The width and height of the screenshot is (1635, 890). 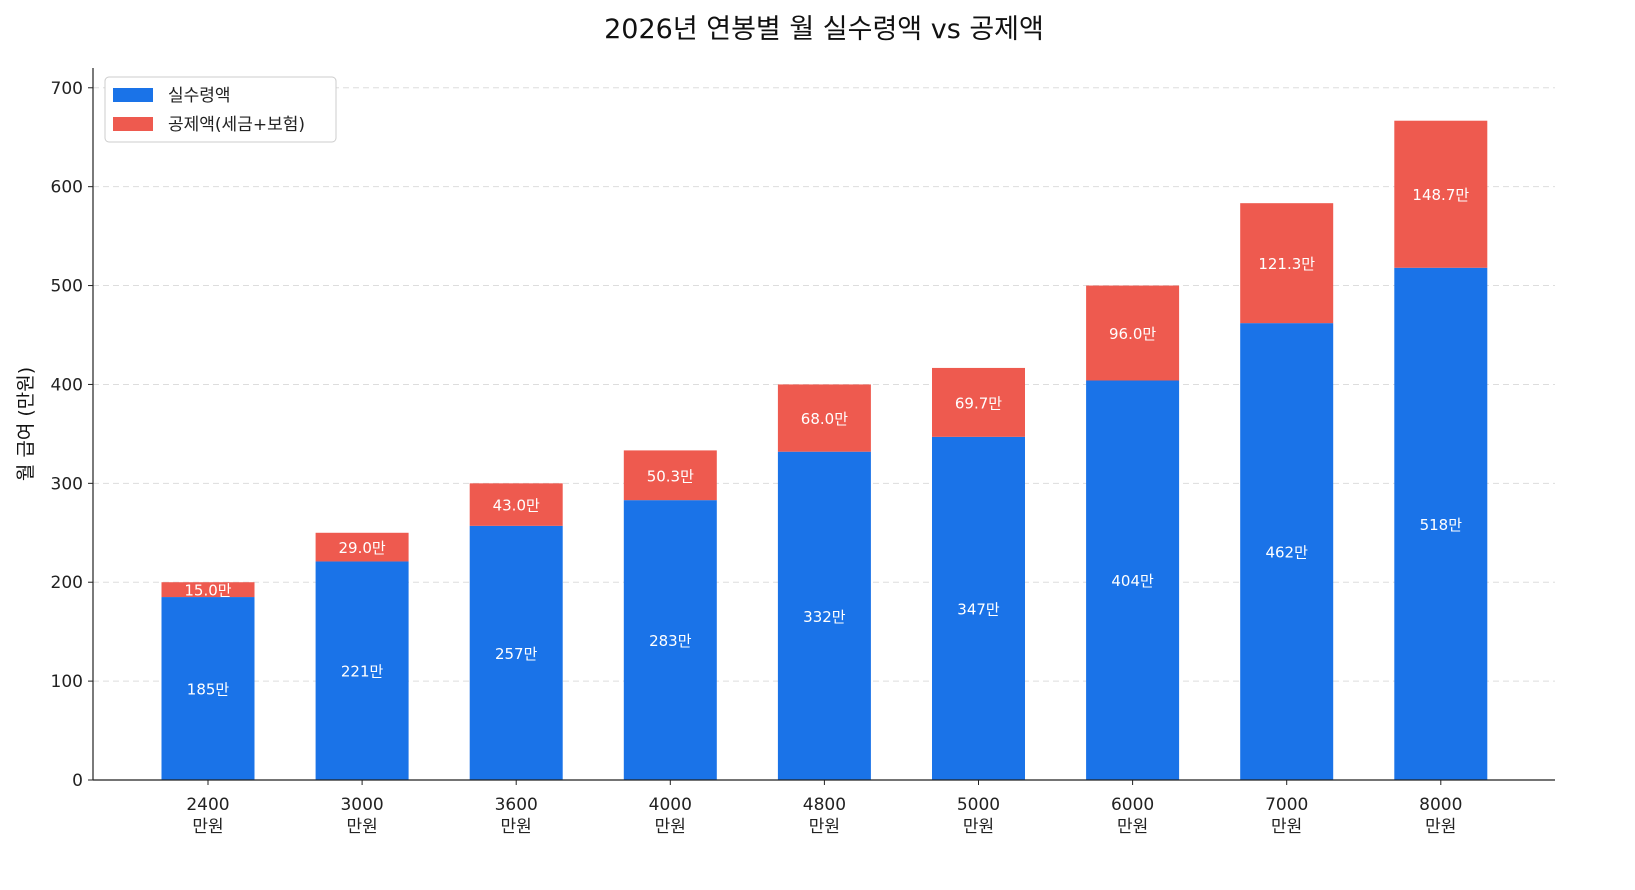 I want to click on x-tick-label: 4000, so click(x=670, y=805).